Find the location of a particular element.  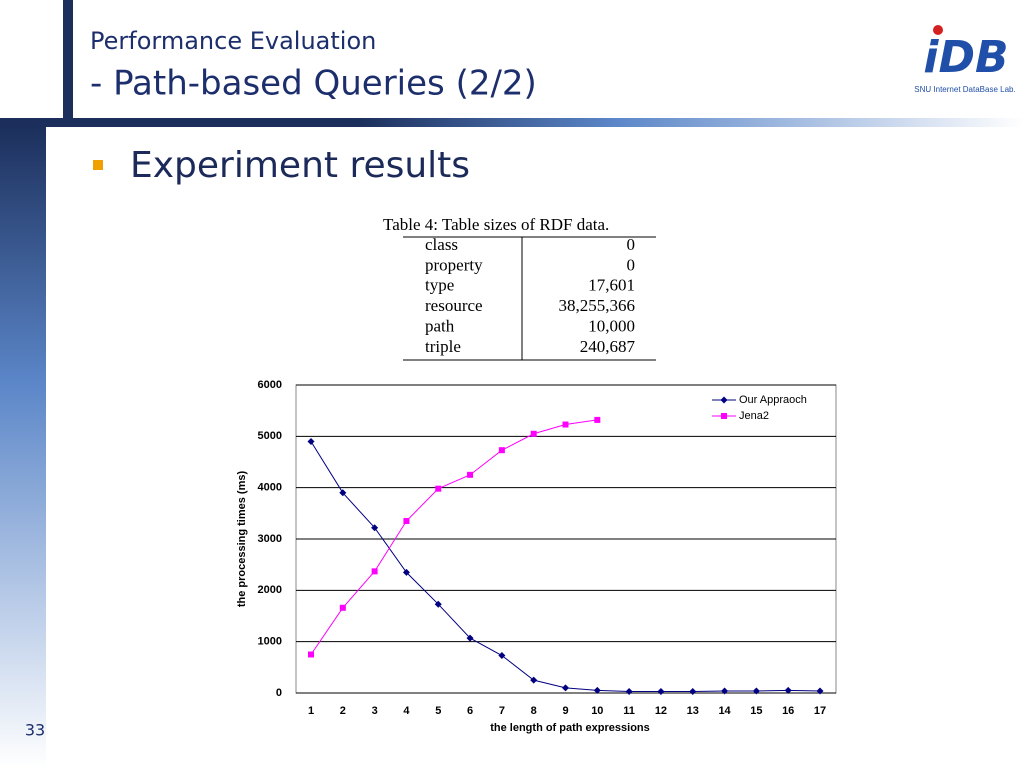

x-tick-label: 1 is located at coordinates (311, 711).